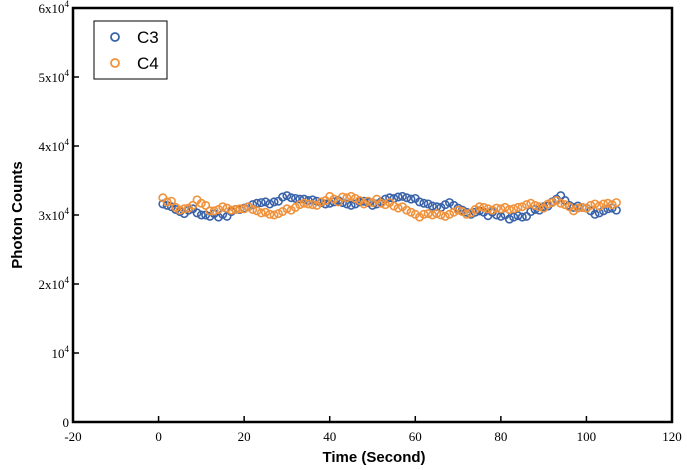 The height and width of the screenshot is (470, 687). What do you see at coordinates (54, 214) in the screenshot?
I see `y-tick-label: 3x10⁴` at bounding box center [54, 214].